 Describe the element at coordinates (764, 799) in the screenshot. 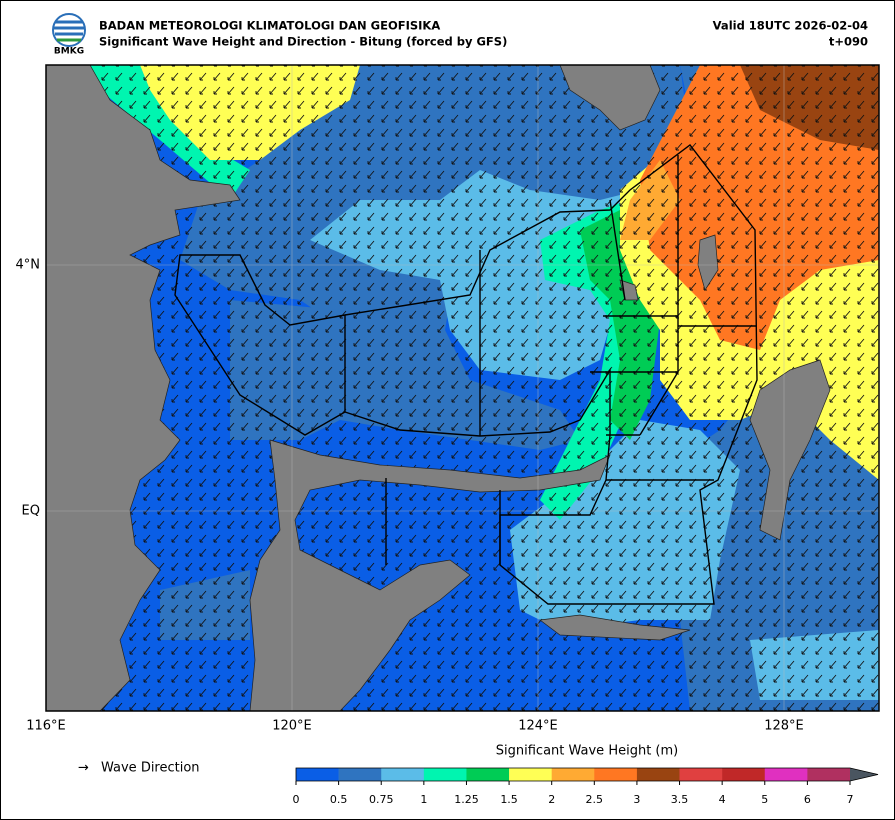

I see `colorbar-tick-label: 5` at that location.